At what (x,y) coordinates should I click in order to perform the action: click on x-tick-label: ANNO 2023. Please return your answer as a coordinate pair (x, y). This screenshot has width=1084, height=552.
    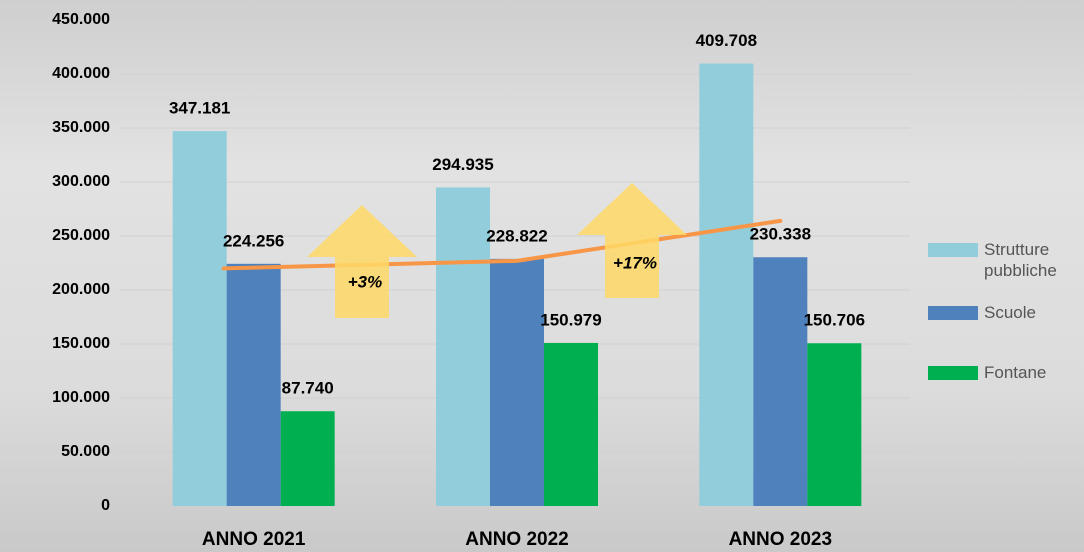
    Looking at the image, I should click on (781, 539).